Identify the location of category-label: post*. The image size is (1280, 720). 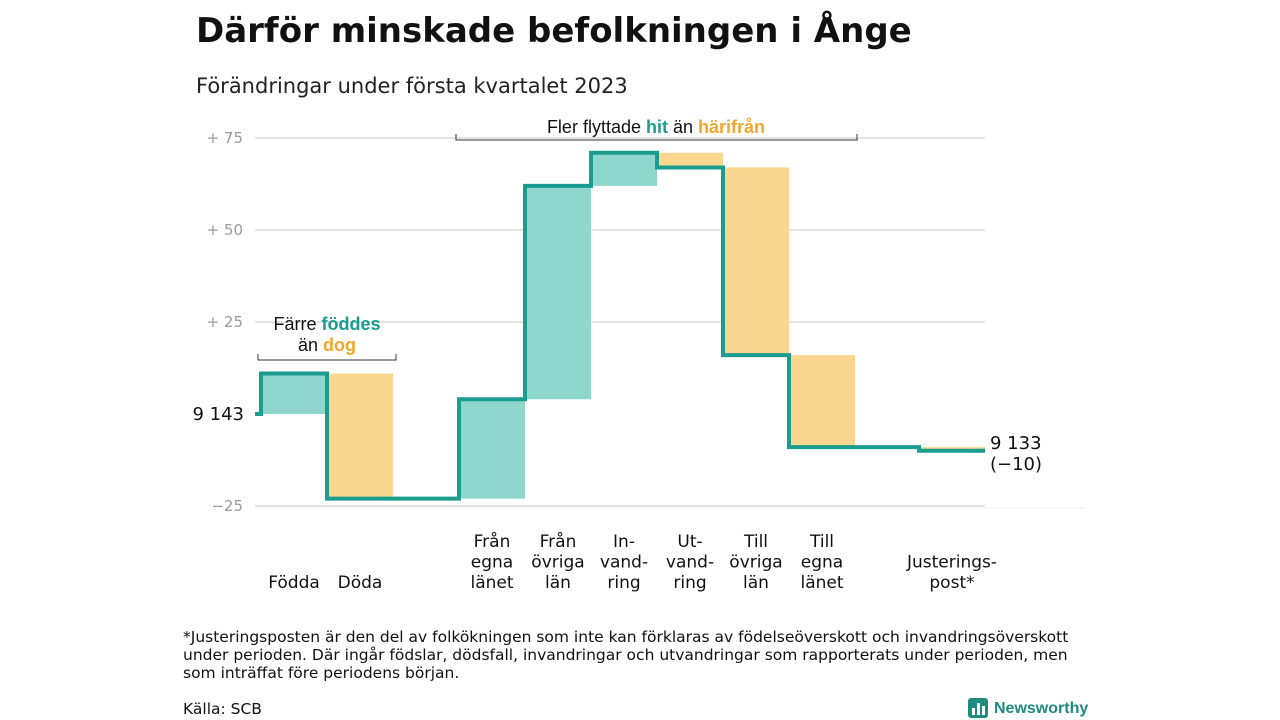
(951, 583).